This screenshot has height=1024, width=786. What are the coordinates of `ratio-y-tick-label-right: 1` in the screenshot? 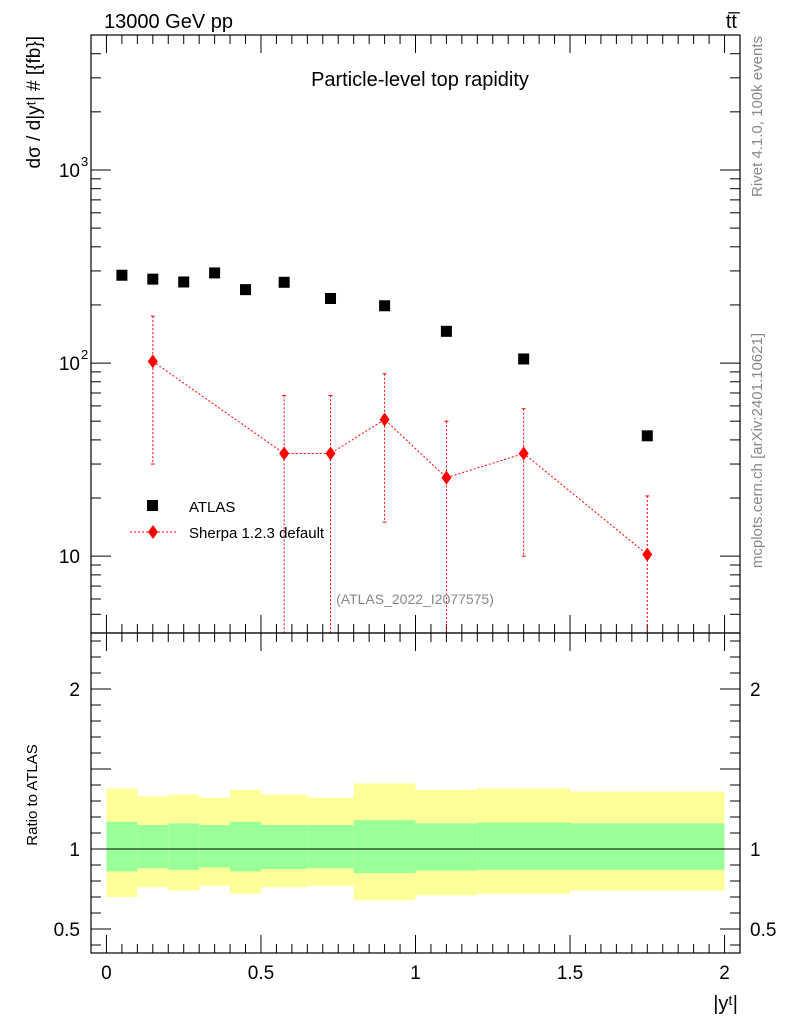 It's located at (755, 850).